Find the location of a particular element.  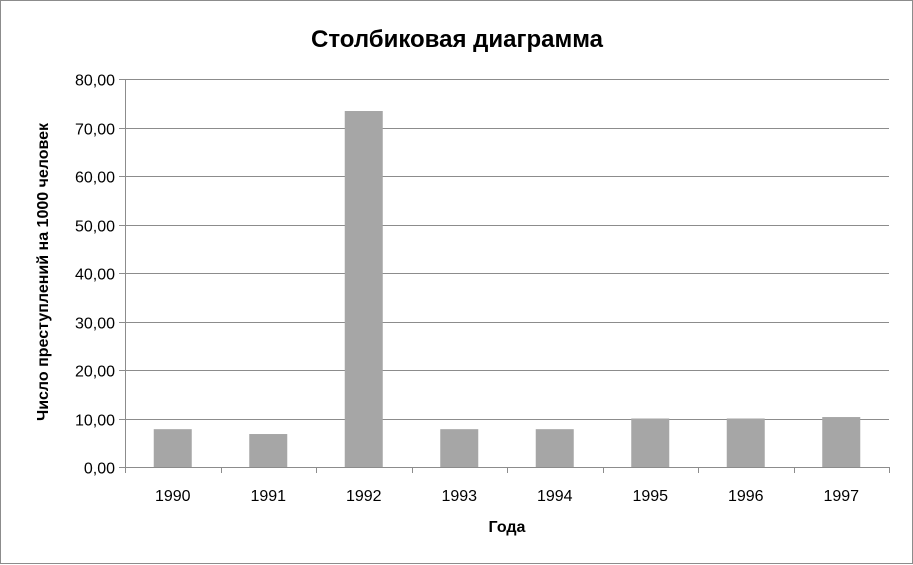

x-tick-label: 1994 is located at coordinates (555, 496).